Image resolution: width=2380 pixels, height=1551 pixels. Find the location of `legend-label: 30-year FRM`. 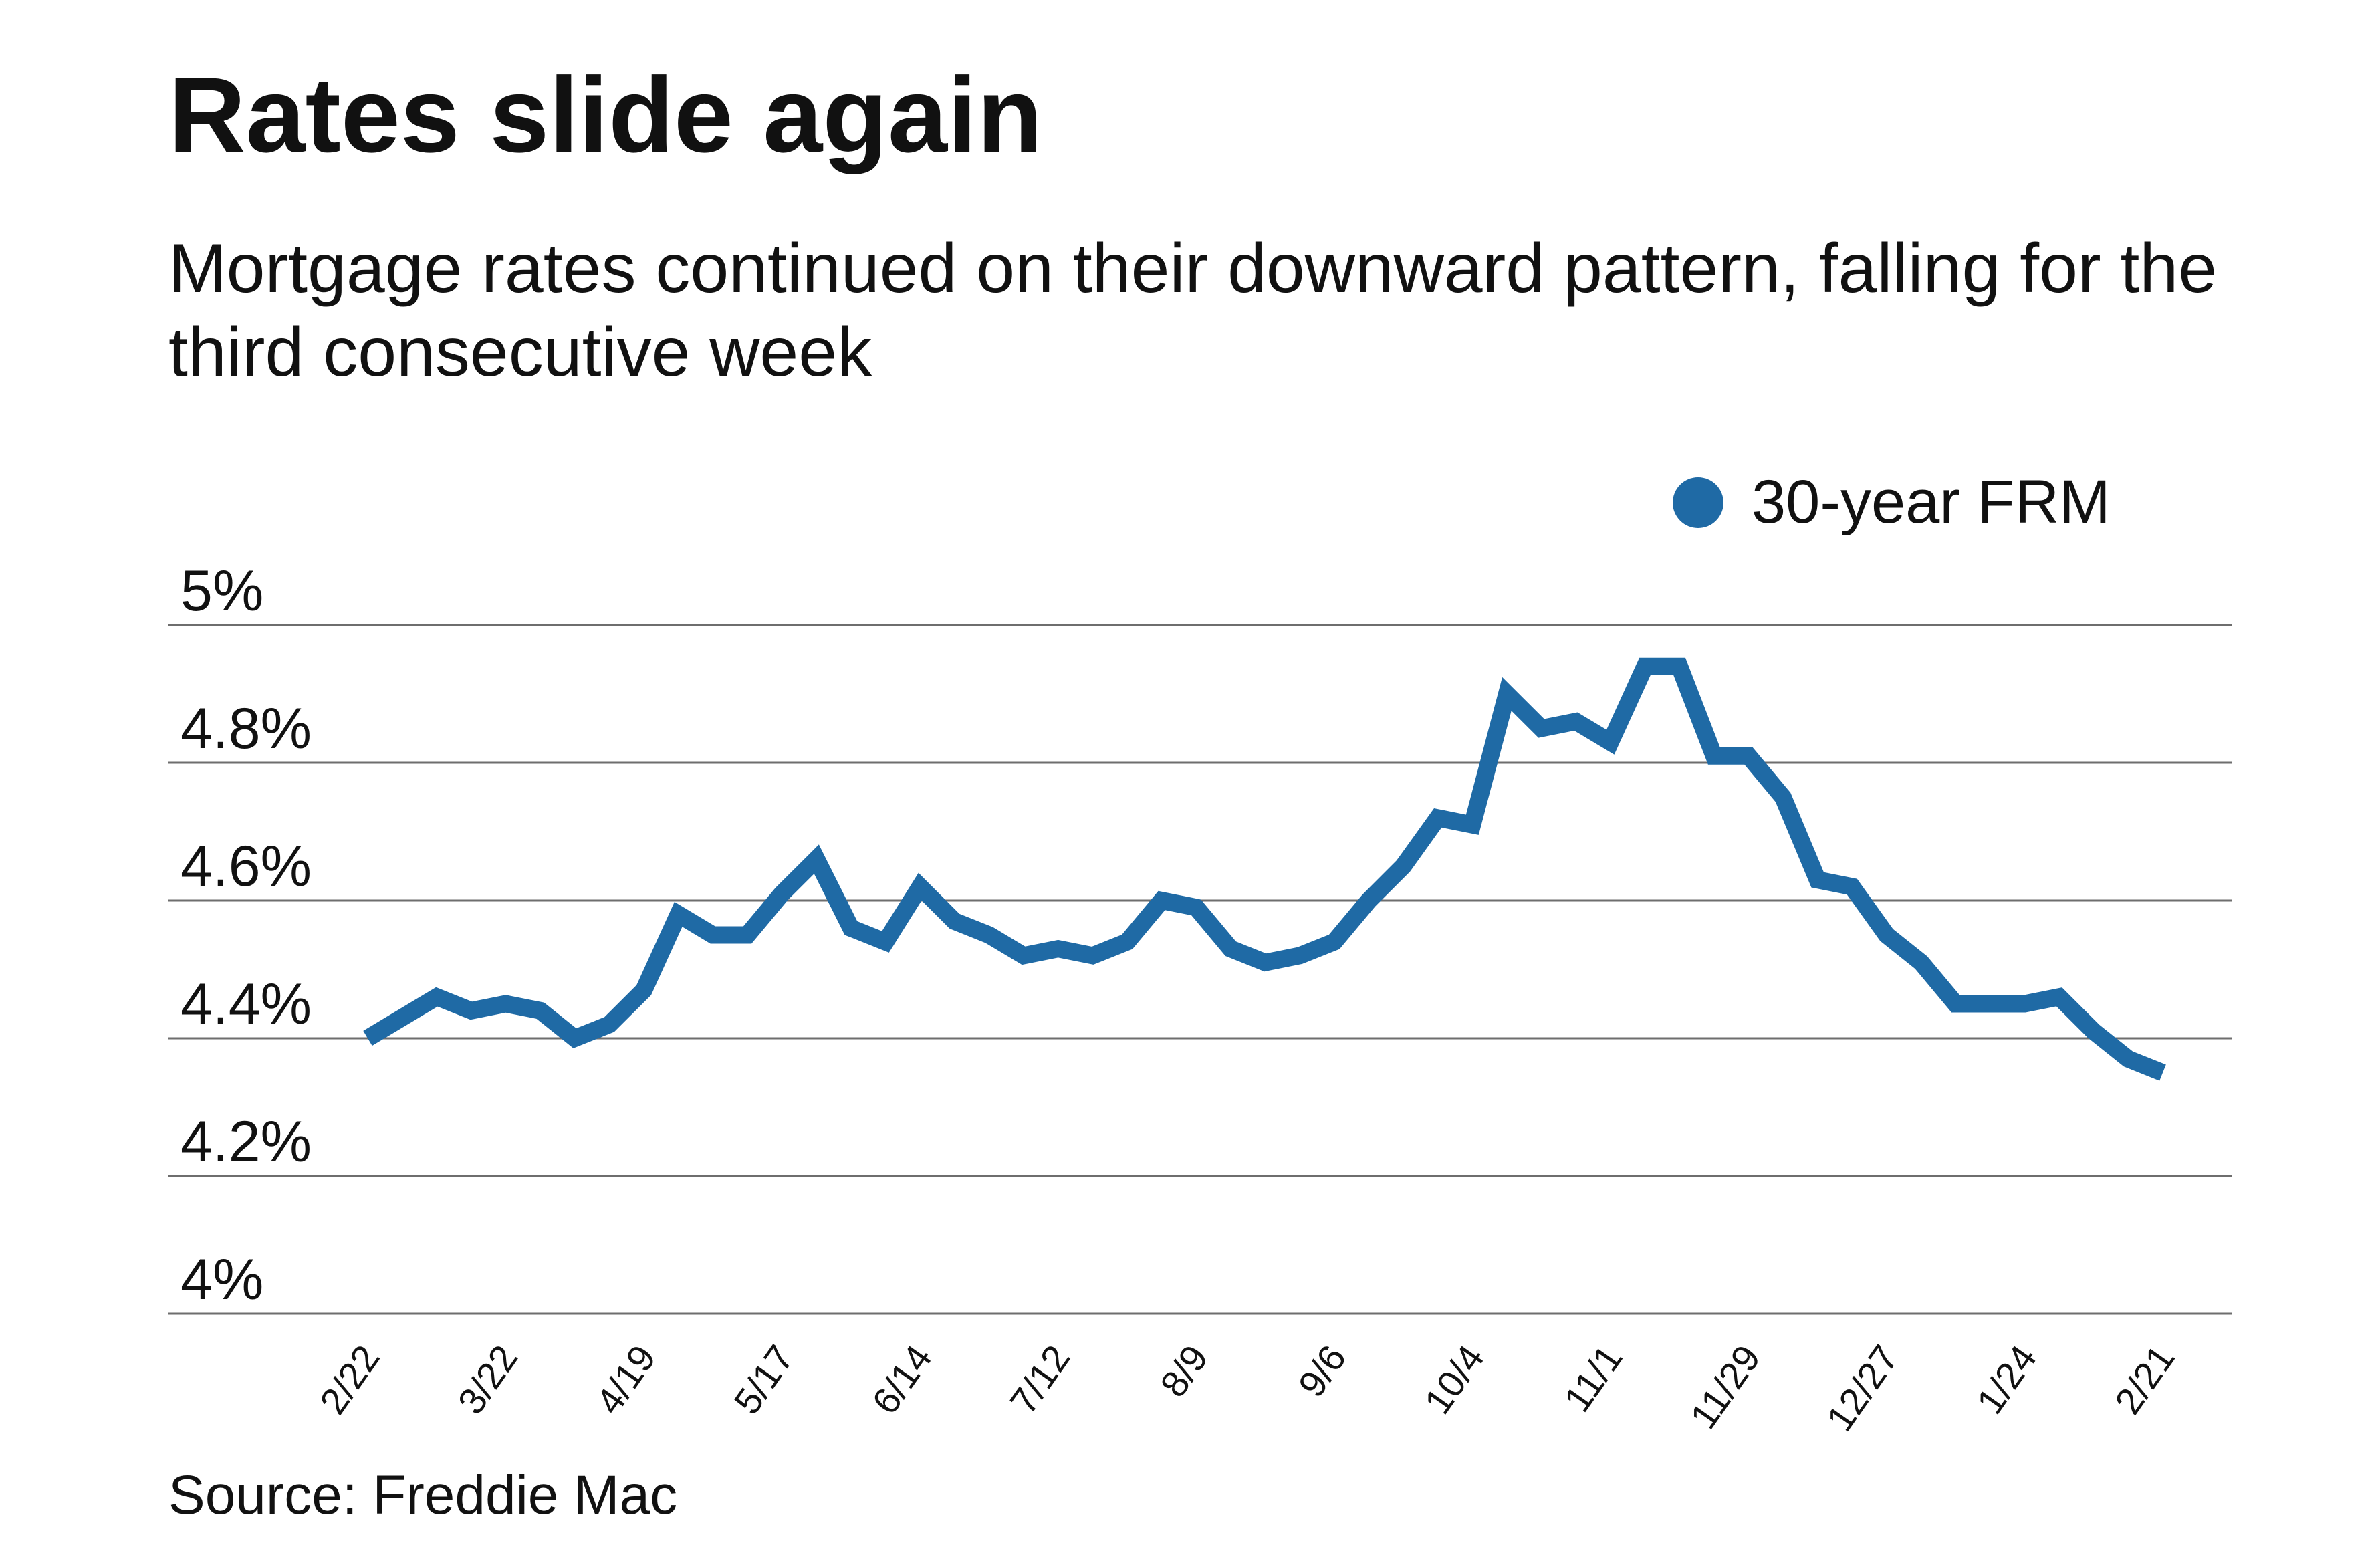

legend-label: 30-year FRM is located at coordinates (1931, 502).